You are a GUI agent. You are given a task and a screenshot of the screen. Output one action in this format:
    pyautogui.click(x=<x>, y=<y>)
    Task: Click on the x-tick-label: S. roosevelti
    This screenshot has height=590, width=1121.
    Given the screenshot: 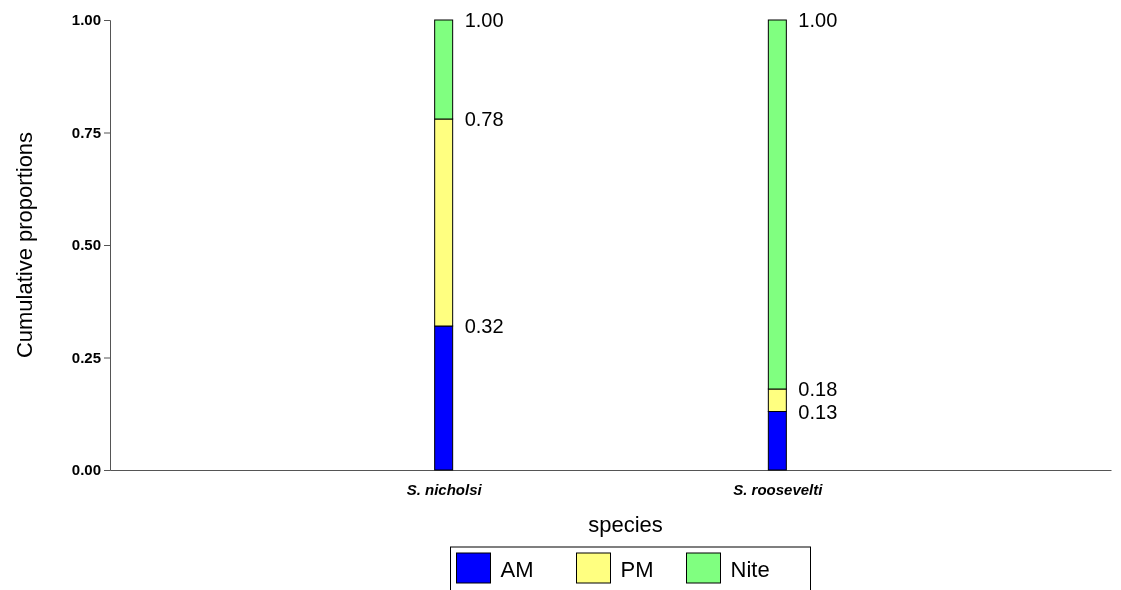 What is the action you would take?
    pyautogui.click(x=778, y=489)
    